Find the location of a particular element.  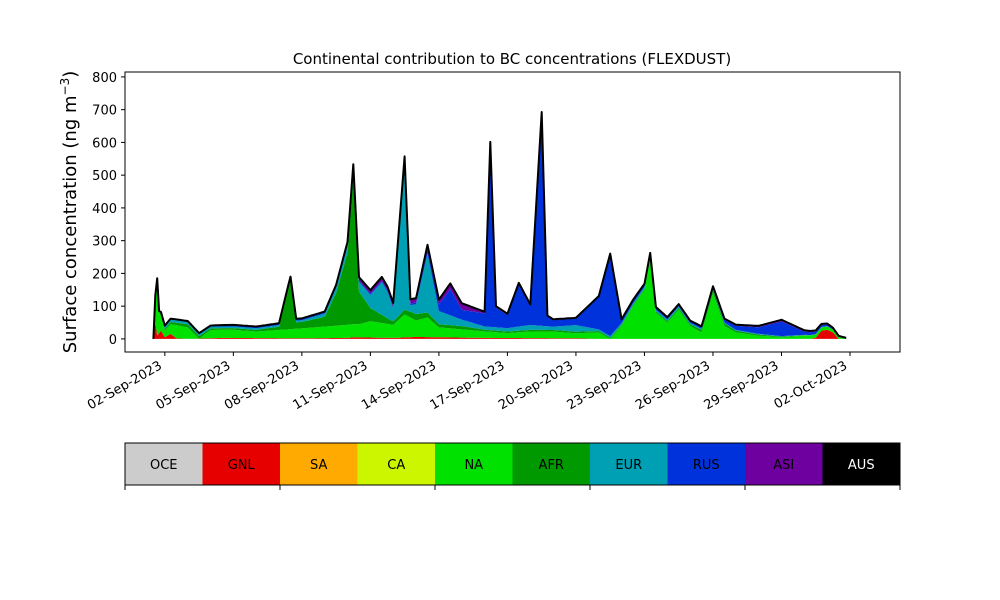

legend-swatch-asi is located at coordinates (784, 464).